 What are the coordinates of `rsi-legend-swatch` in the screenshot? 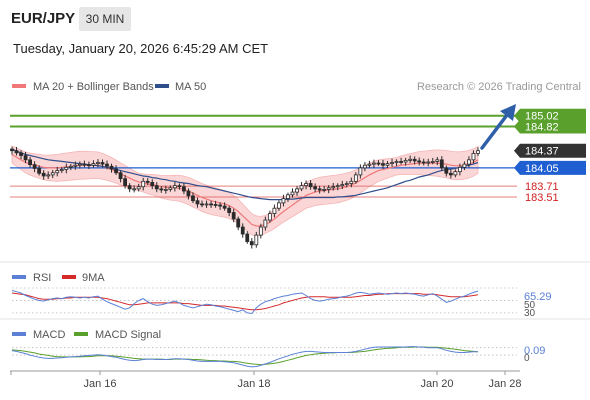 It's located at (19, 277).